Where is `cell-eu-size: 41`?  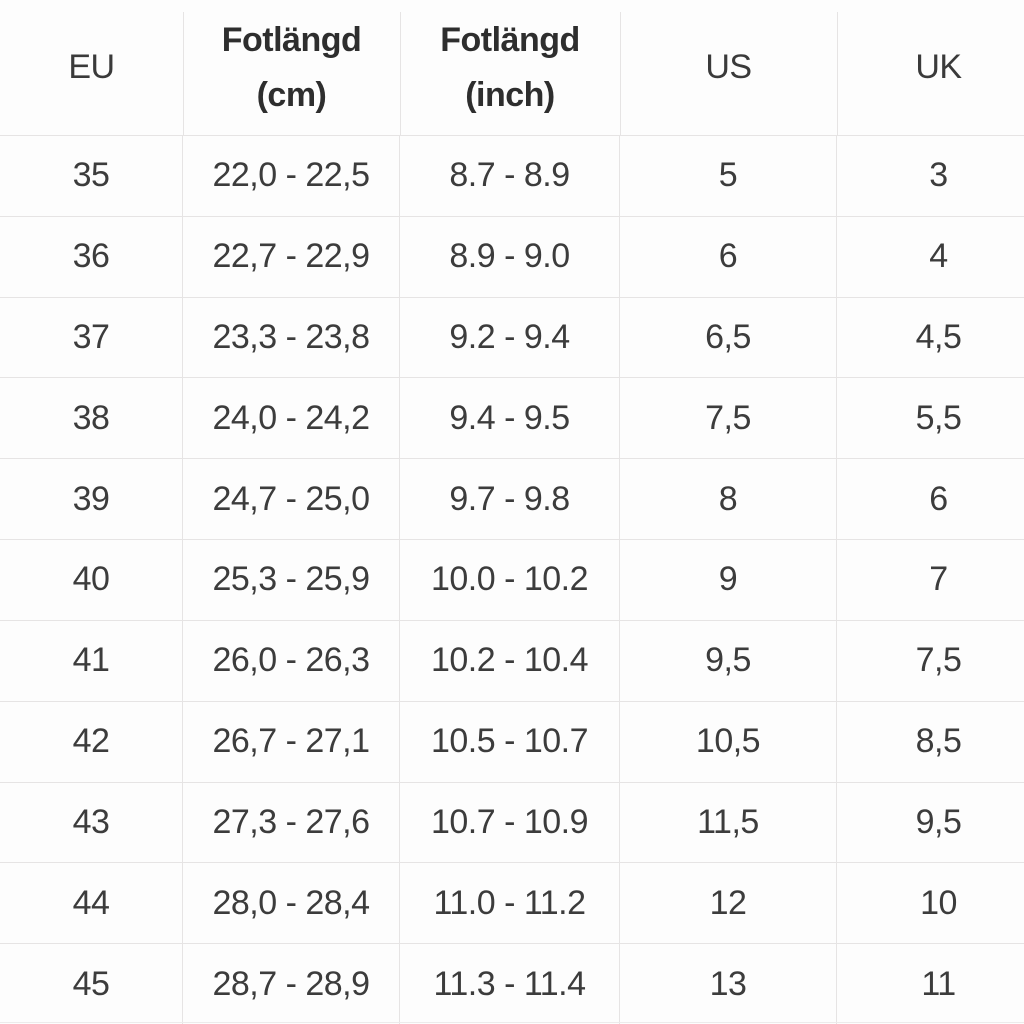 cell-eu-size: 41 is located at coordinates (91, 660).